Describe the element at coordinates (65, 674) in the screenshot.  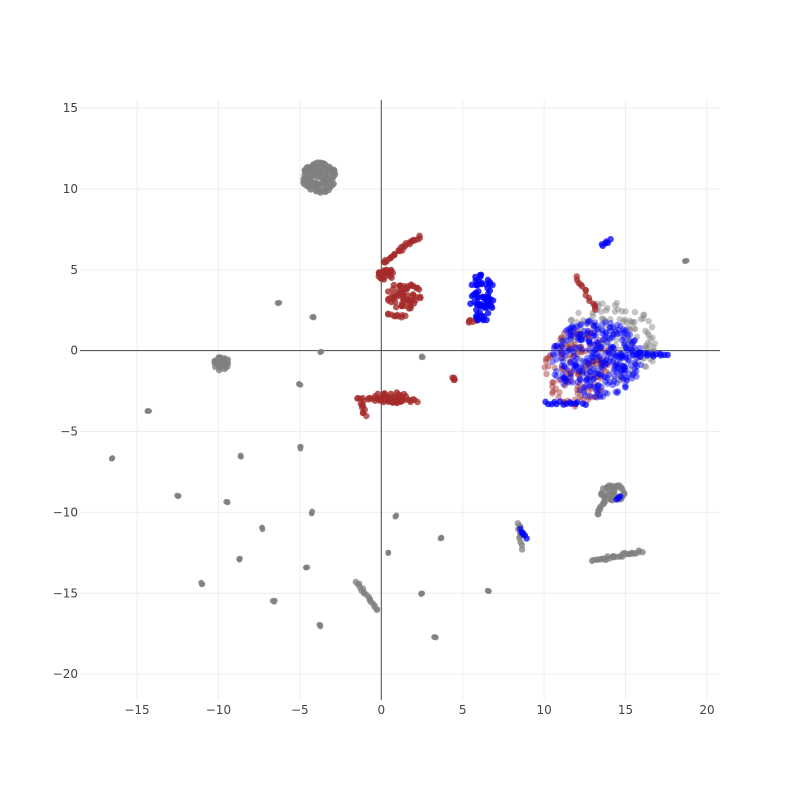
I see `y-tick-label: −20` at that location.